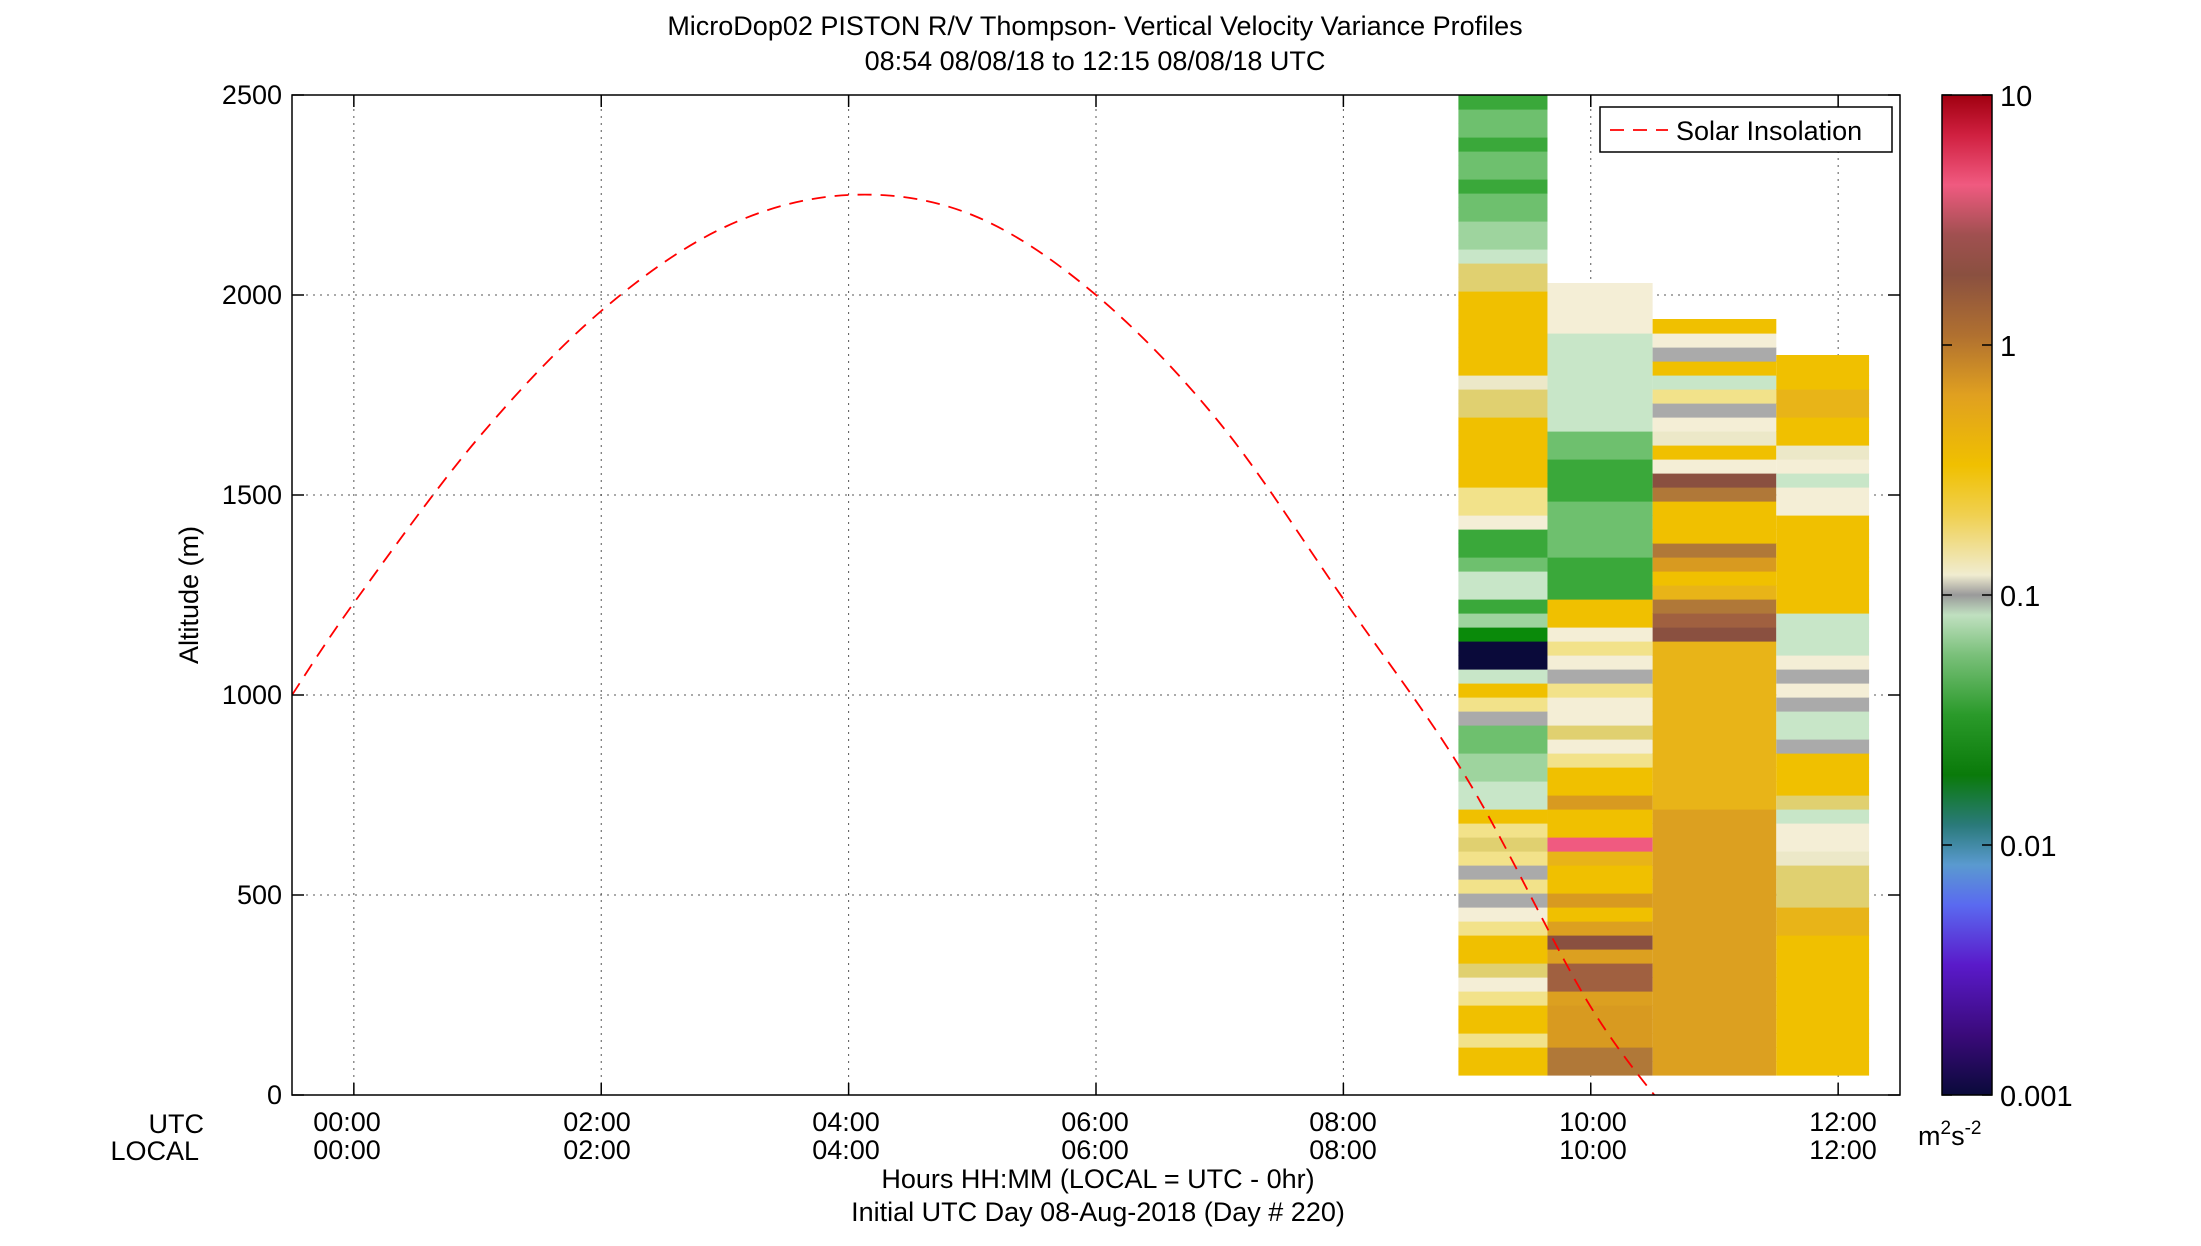  I want to click on colorbar: 10 1 0.1 0.01 0.001 m2s-2, so click(1995, 616).